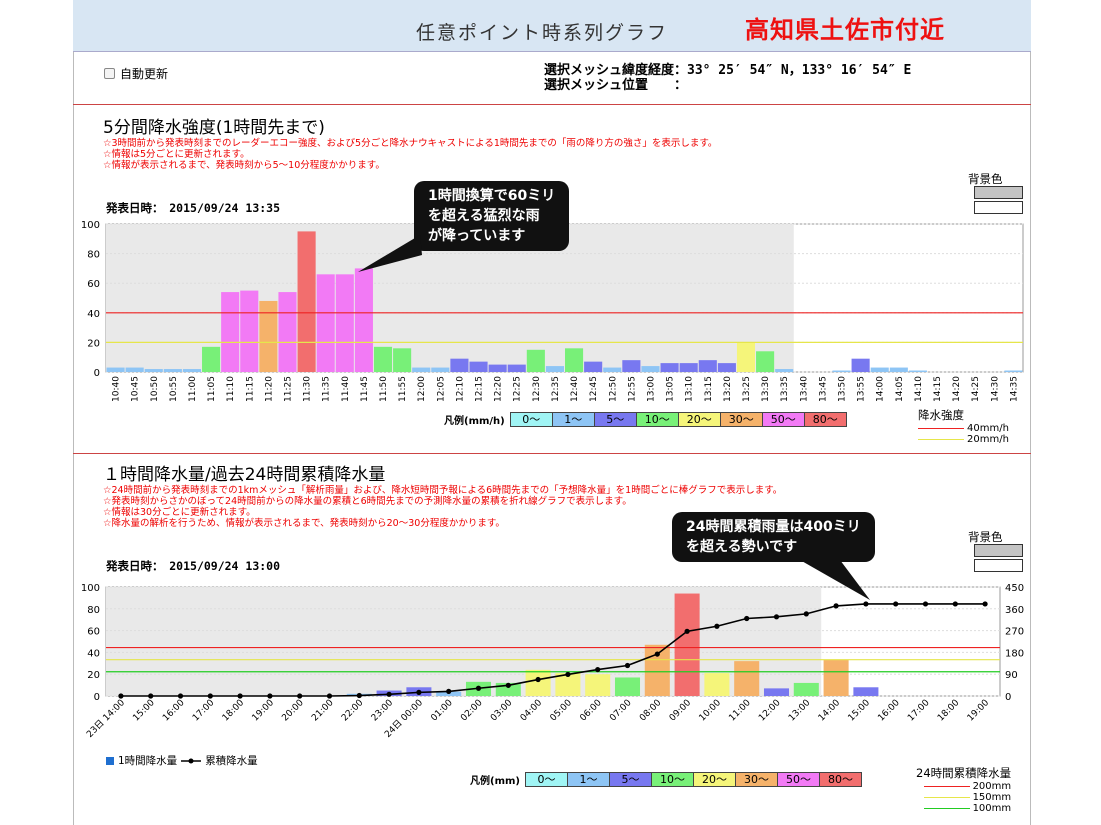 The image size is (1101, 825). Describe the element at coordinates (740, 711) in the screenshot. I see `x-tick-label: 11:00` at that location.